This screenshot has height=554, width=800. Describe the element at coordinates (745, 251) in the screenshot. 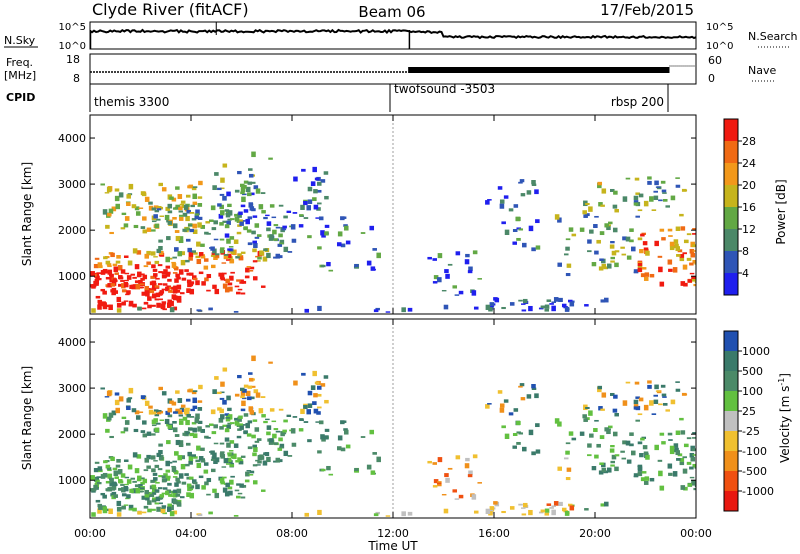

I see `power-colorbar-tick-label: 8` at that location.